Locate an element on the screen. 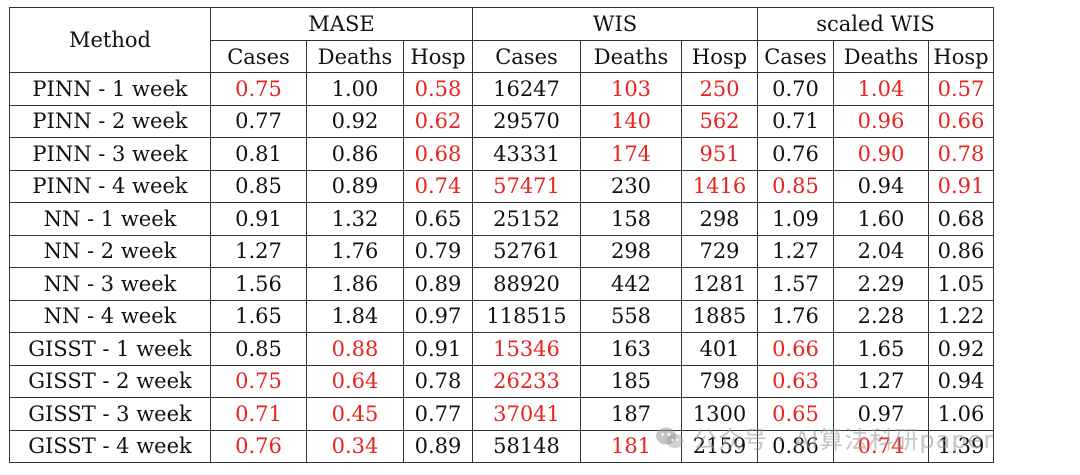 Image resolution: width=1080 pixels, height=475 pixels. method-cell: PINN - 2 week is located at coordinates (110, 121).